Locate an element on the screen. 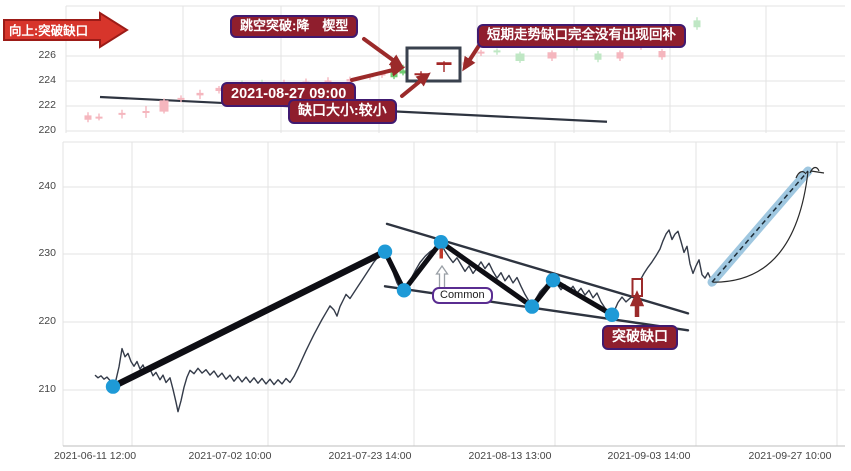 The width and height of the screenshot is (851, 471). x-tick: 2021-09-03 14:00 is located at coordinates (649, 456).